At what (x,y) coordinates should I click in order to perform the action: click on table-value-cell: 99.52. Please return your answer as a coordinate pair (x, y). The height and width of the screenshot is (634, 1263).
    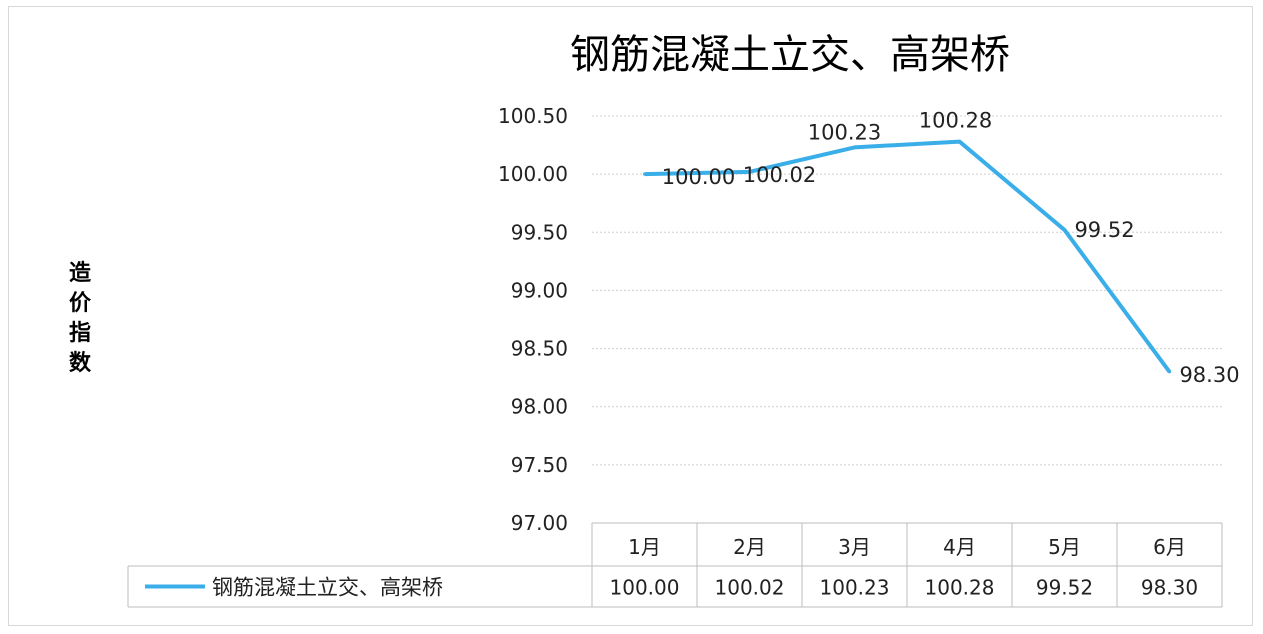
    Looking at the image, I should click on (1064, 588).